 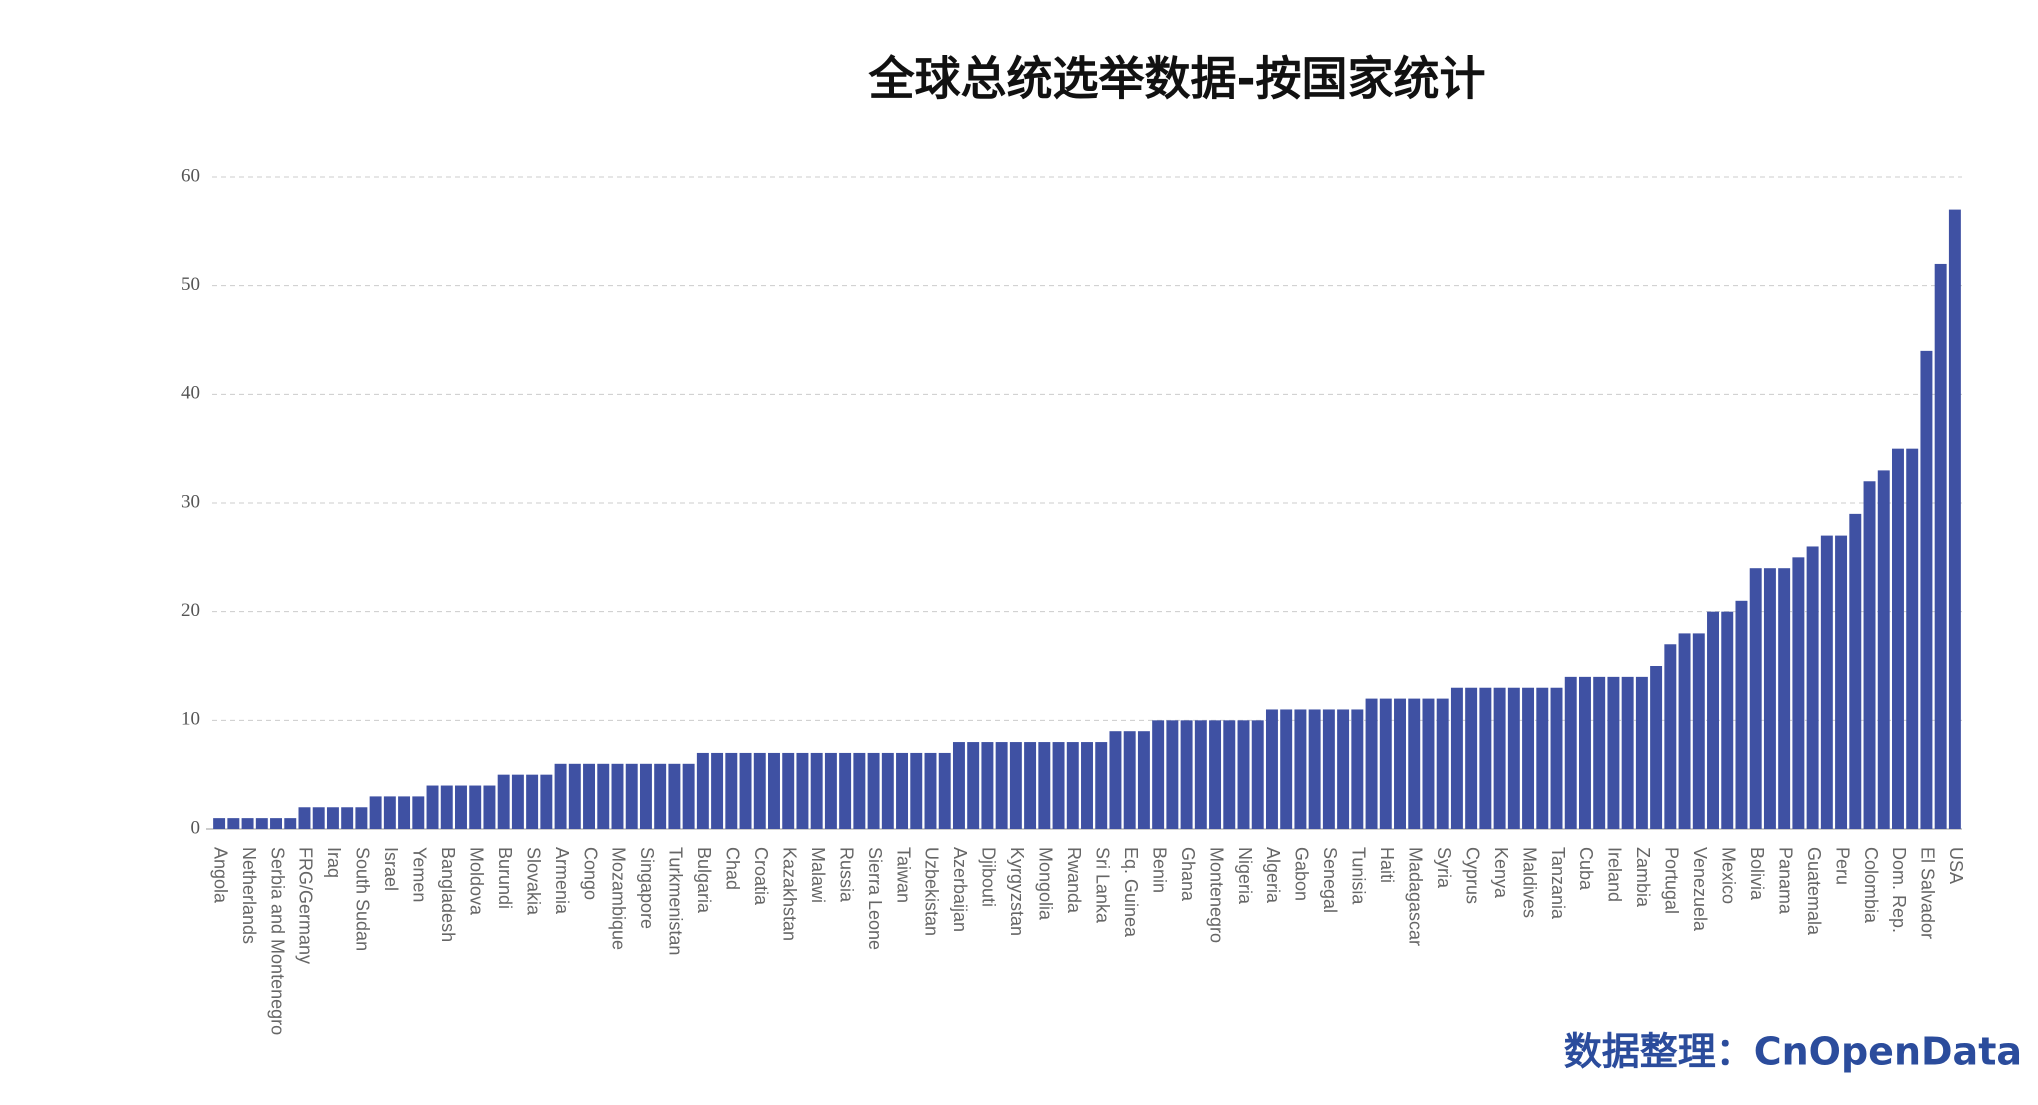 I want to click on x-tick-label: Bolivia, so click(x=1757, y=874).